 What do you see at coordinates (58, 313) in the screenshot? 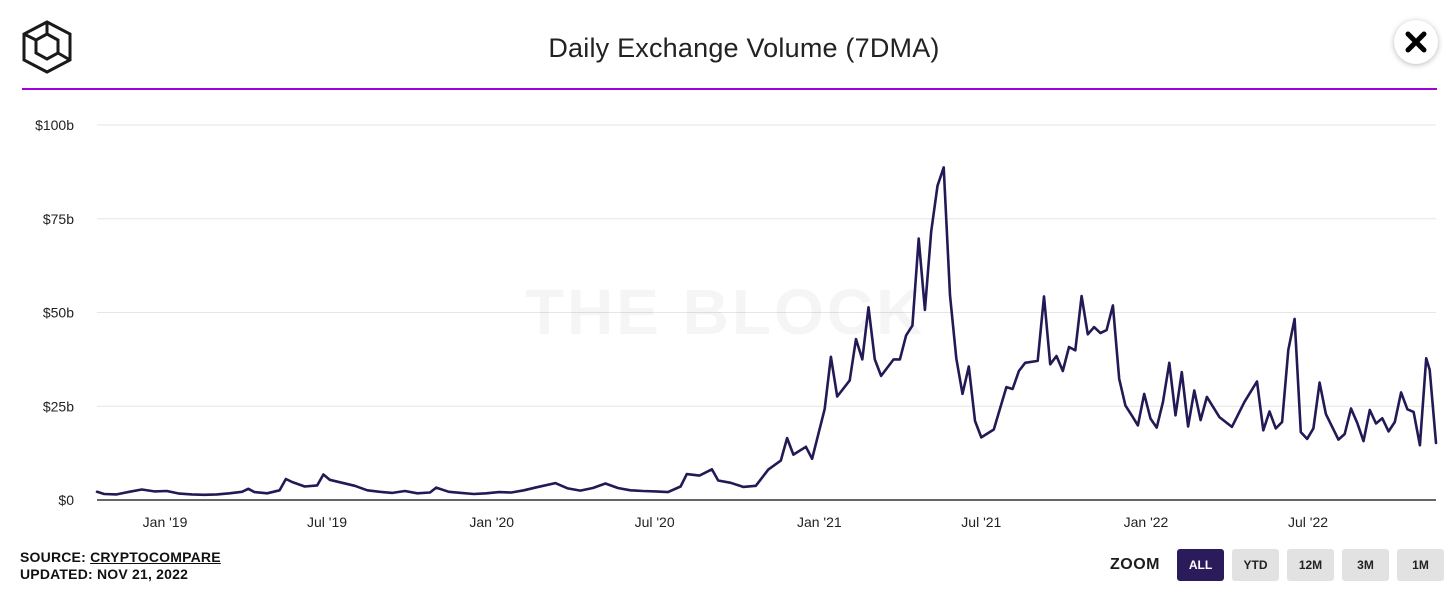
I see `y-tick-label: $50b` at bounding box center [58, 313].